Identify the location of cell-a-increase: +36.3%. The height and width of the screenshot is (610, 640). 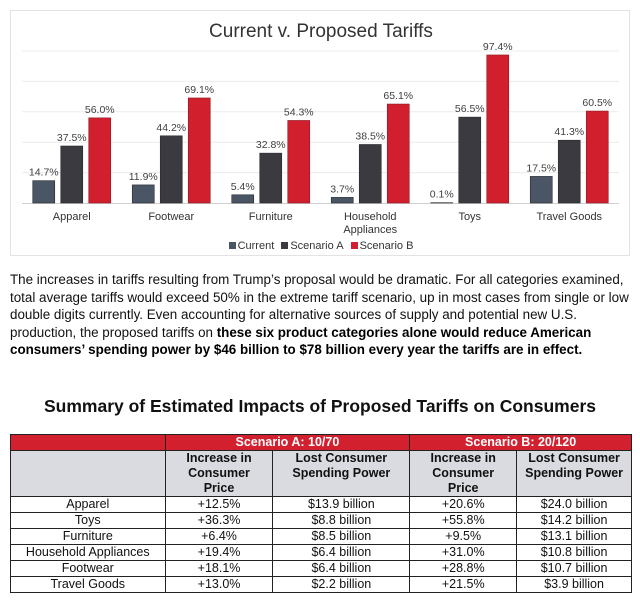
(219, 520).